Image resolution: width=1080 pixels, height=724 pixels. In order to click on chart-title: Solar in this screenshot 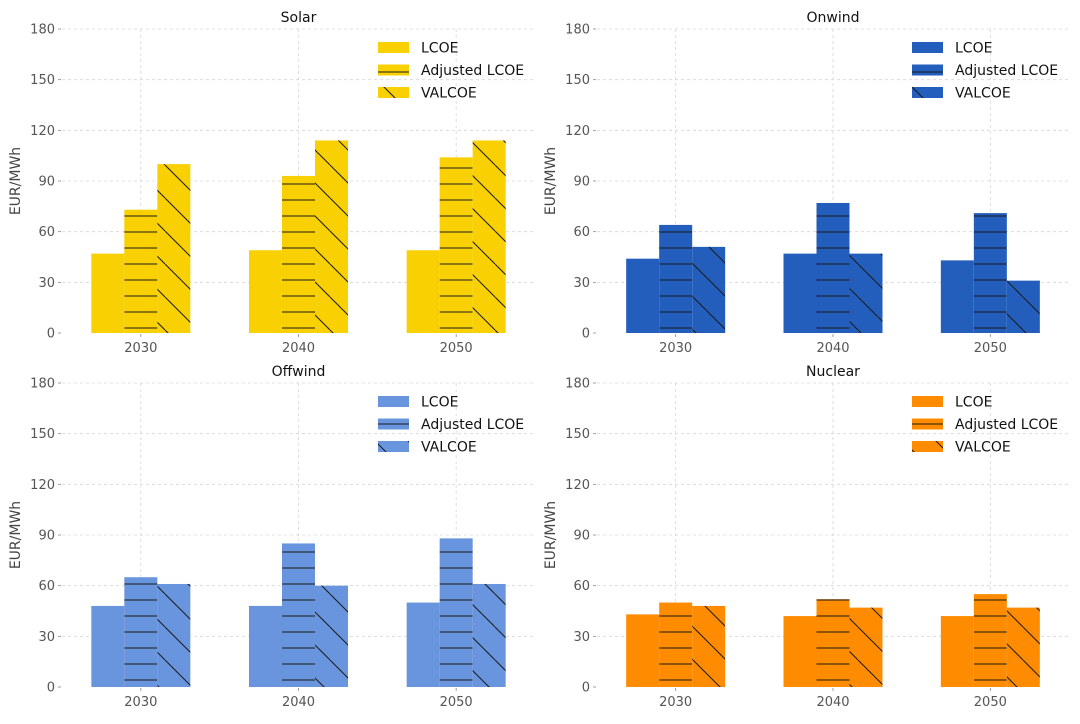, I will do `click(299, 18)`.